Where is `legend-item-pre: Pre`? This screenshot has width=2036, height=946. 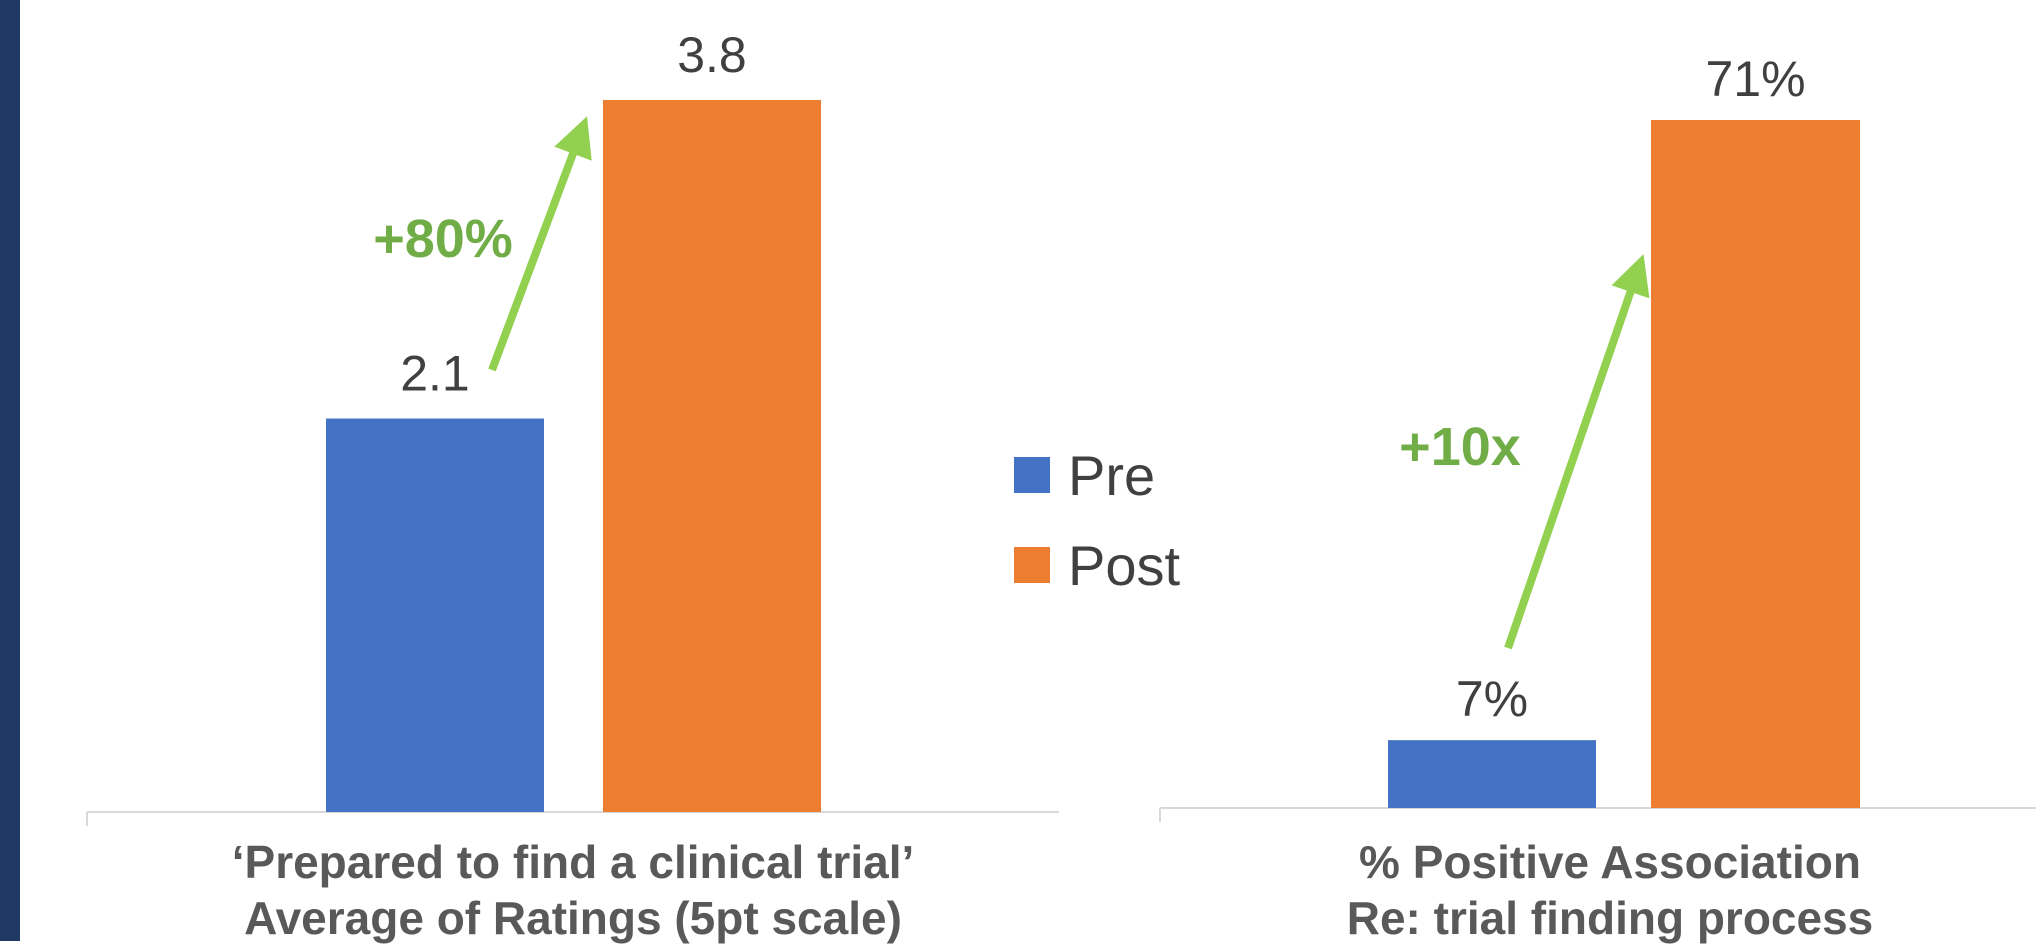
legend-item-pre: Pre is located at coordinates (1097, 475).